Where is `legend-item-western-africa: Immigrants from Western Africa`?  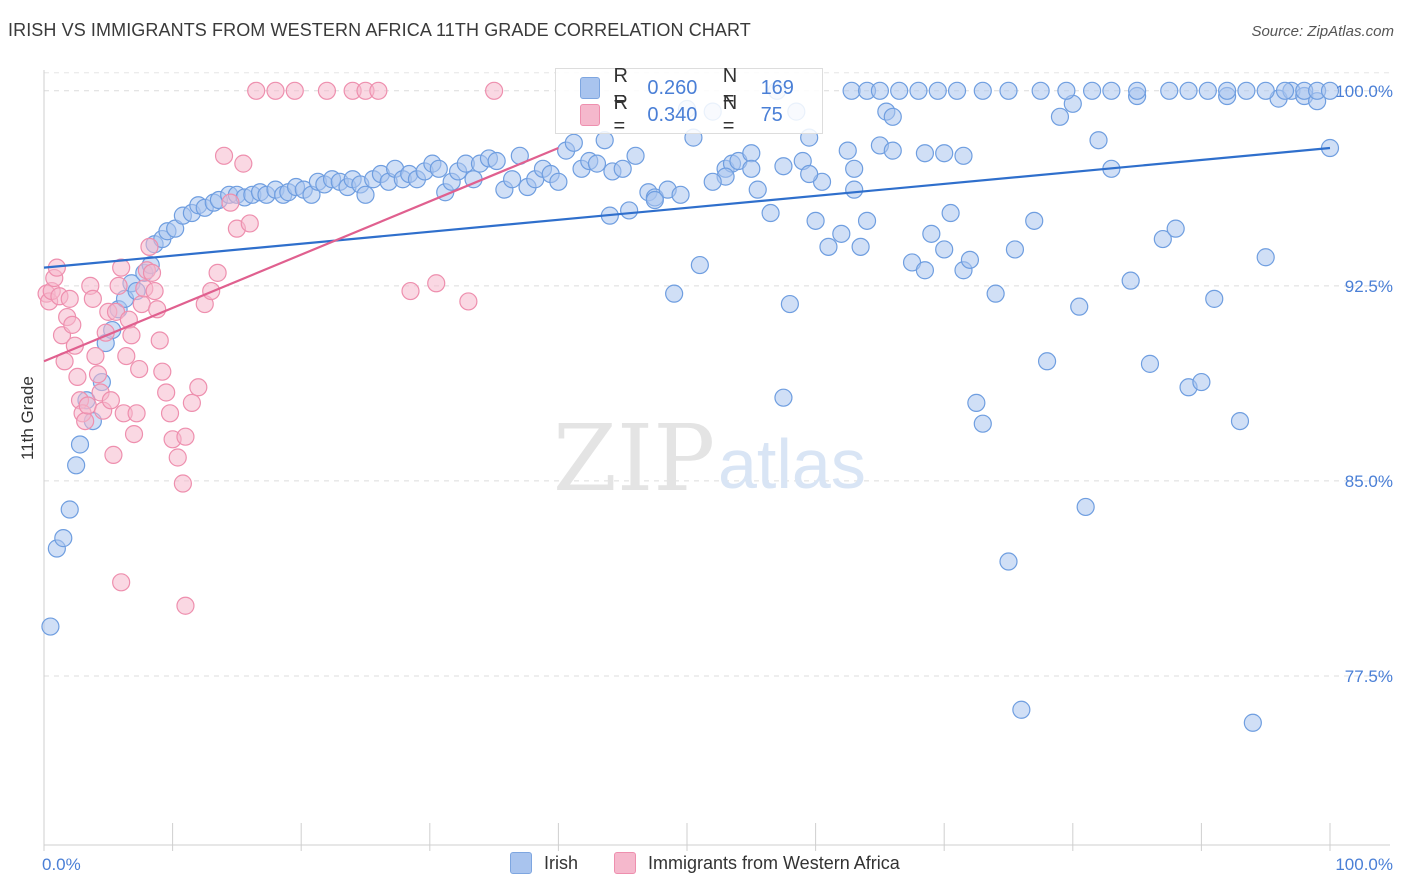 legend-item-western-africa: Immigrants from Western Africa is located at coordinates (757, 863).